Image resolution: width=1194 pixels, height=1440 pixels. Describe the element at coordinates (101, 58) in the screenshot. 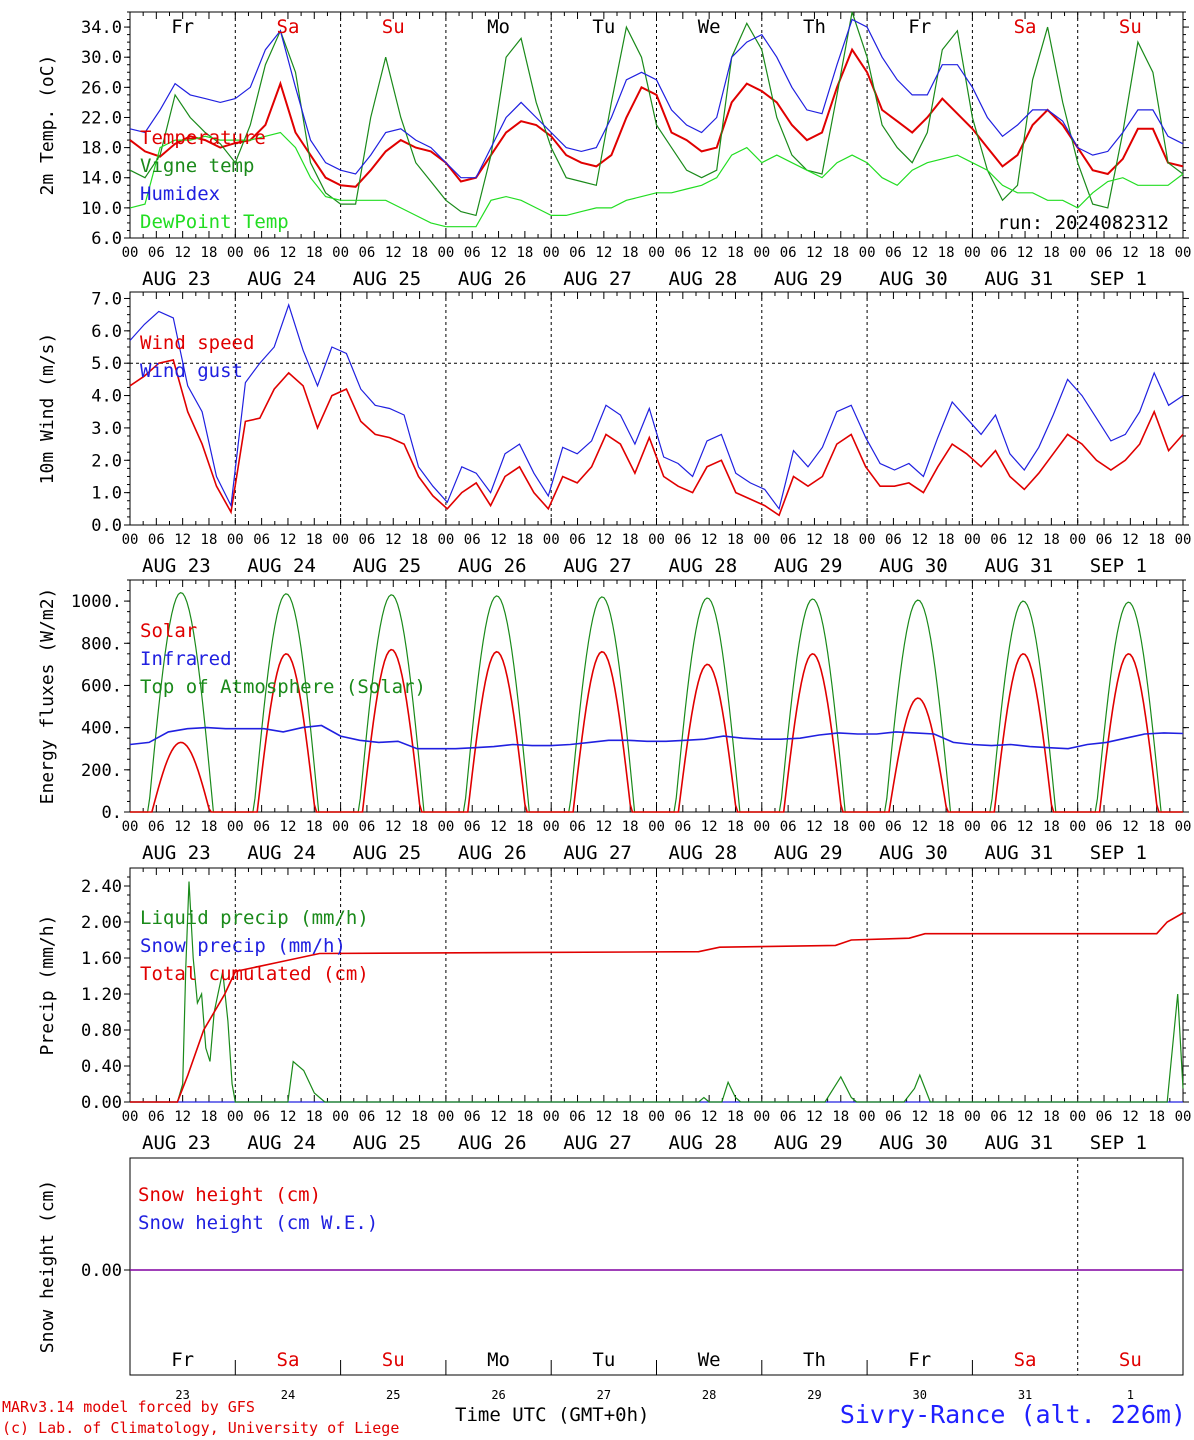

I see `y-tick-label: 30.0` at that location.